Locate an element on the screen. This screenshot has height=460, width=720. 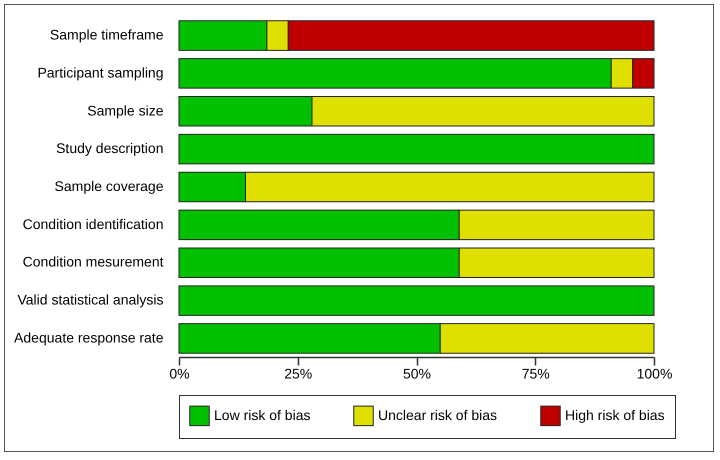
x-tick-label: 100% is located at coordinates (654, 374).